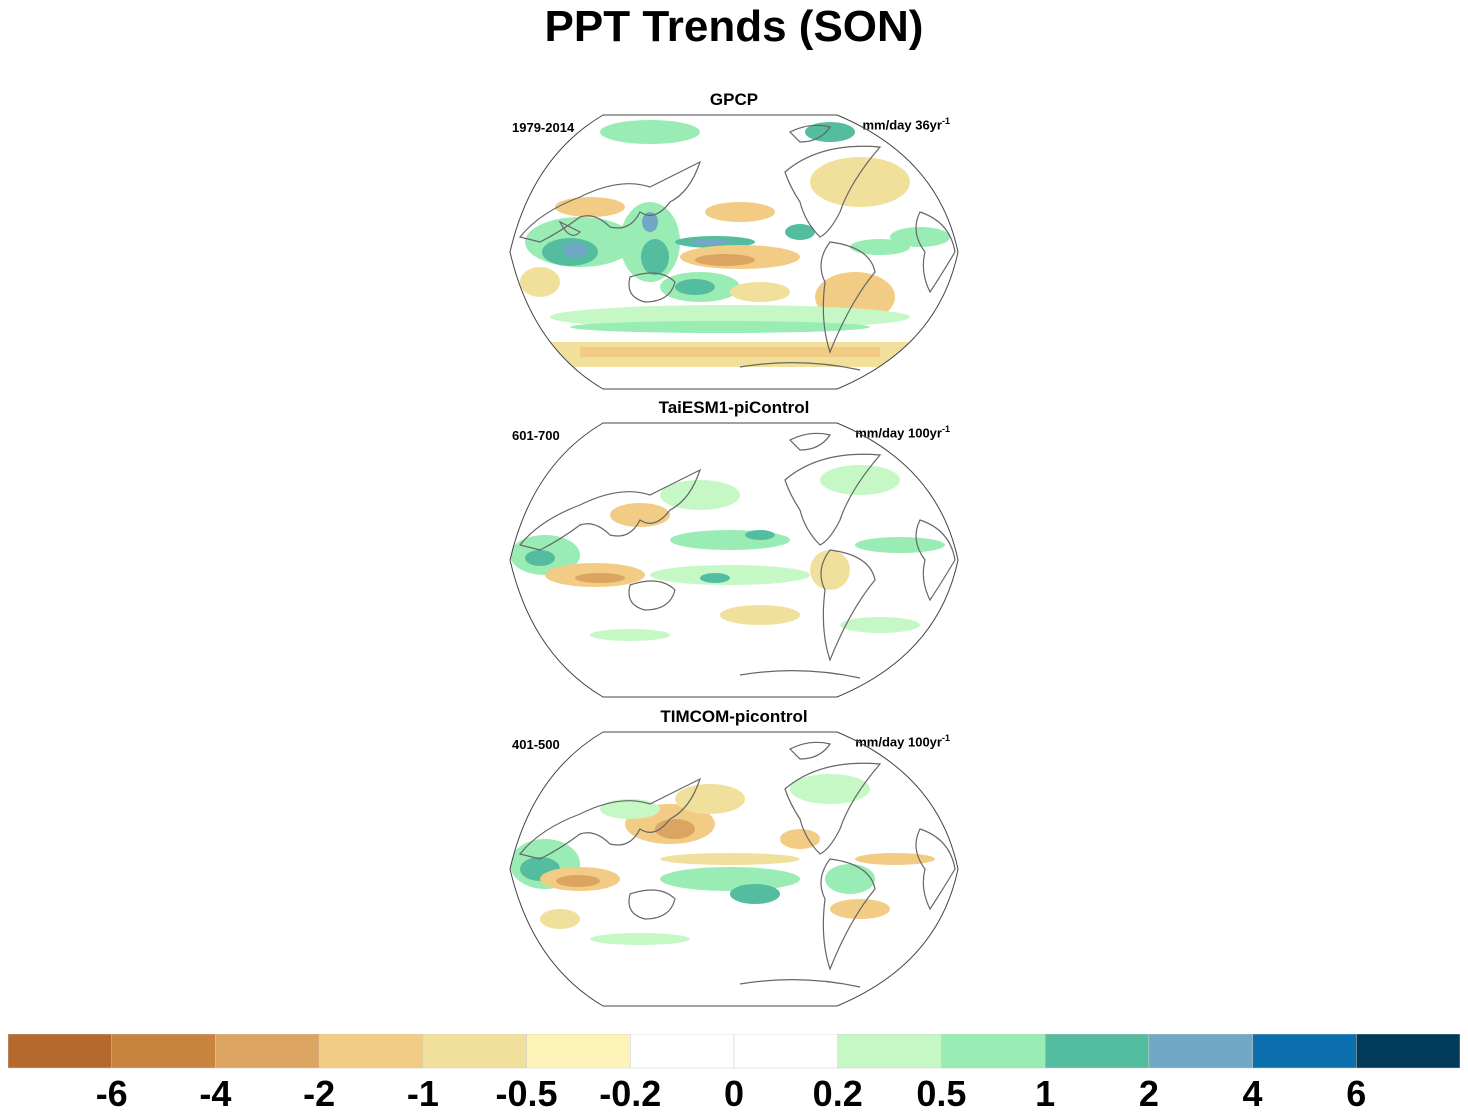 This screenshot has height=1117, width=1468. What do you see at coordinates (111, 1093) in the screenshot?
I see `colorbar-tick-label: -6` at bounding box center [111, 1093].